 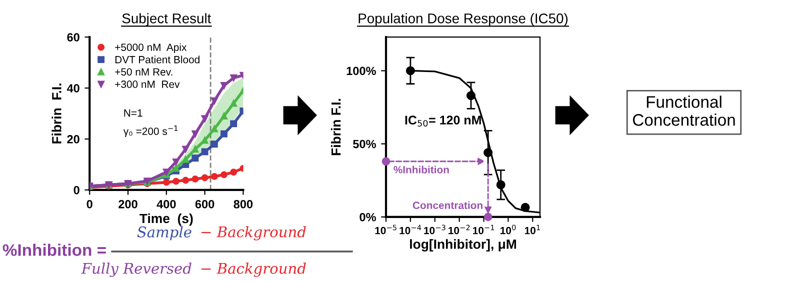 I want to click on y-tick-label: 40, so click(x=73, y=88).